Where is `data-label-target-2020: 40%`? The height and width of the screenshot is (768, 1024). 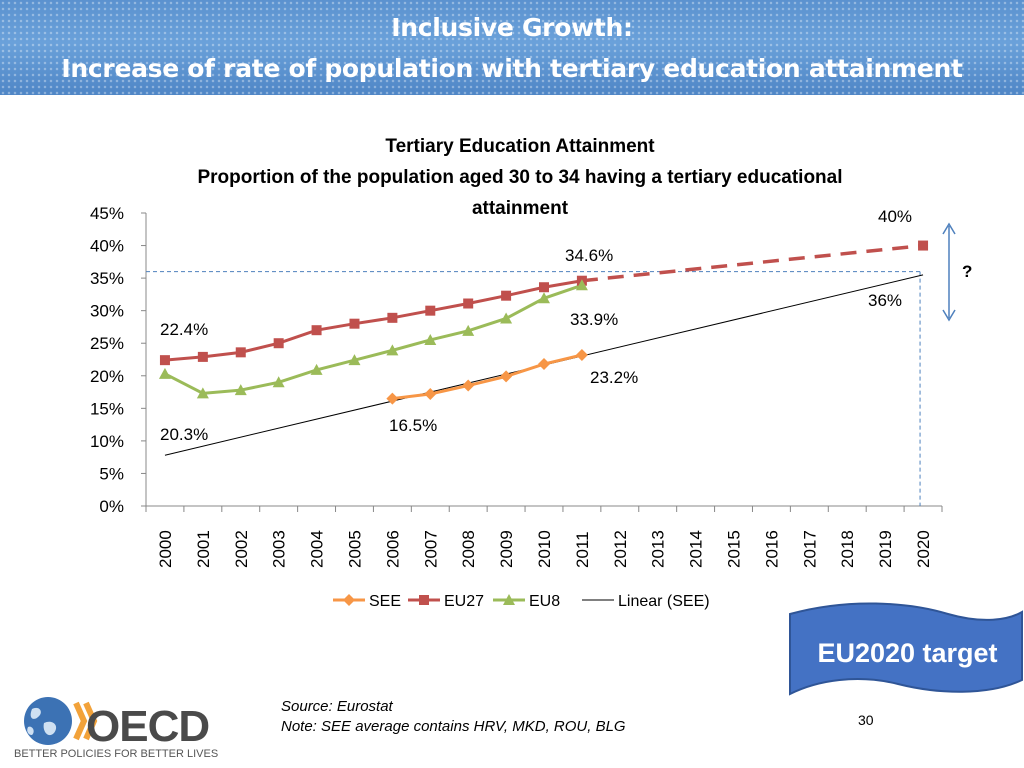
data-label-target-2020: 40% is located at coordinates (895, 216).